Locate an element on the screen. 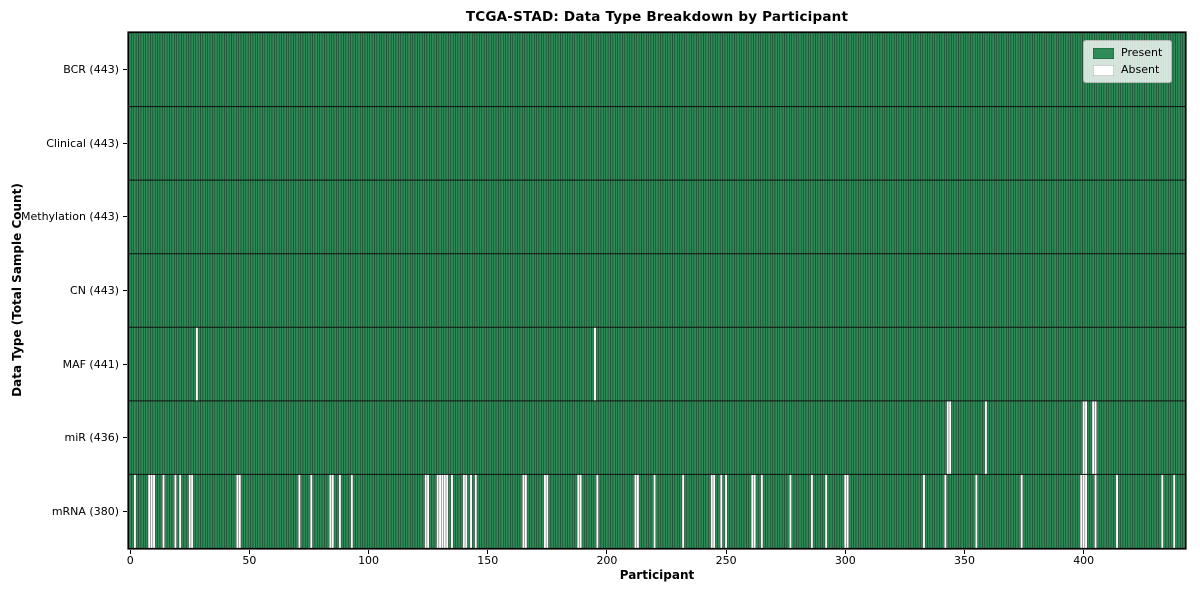  legend-item-absent: Absent is located at coordinates (1127, 70).